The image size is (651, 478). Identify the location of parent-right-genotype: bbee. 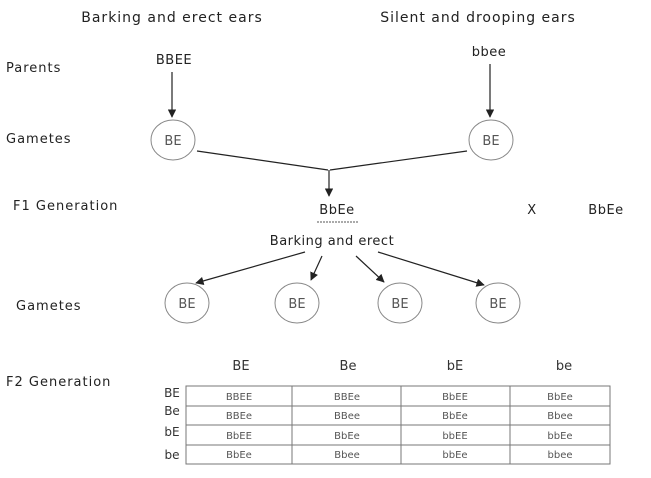
(489, 52).